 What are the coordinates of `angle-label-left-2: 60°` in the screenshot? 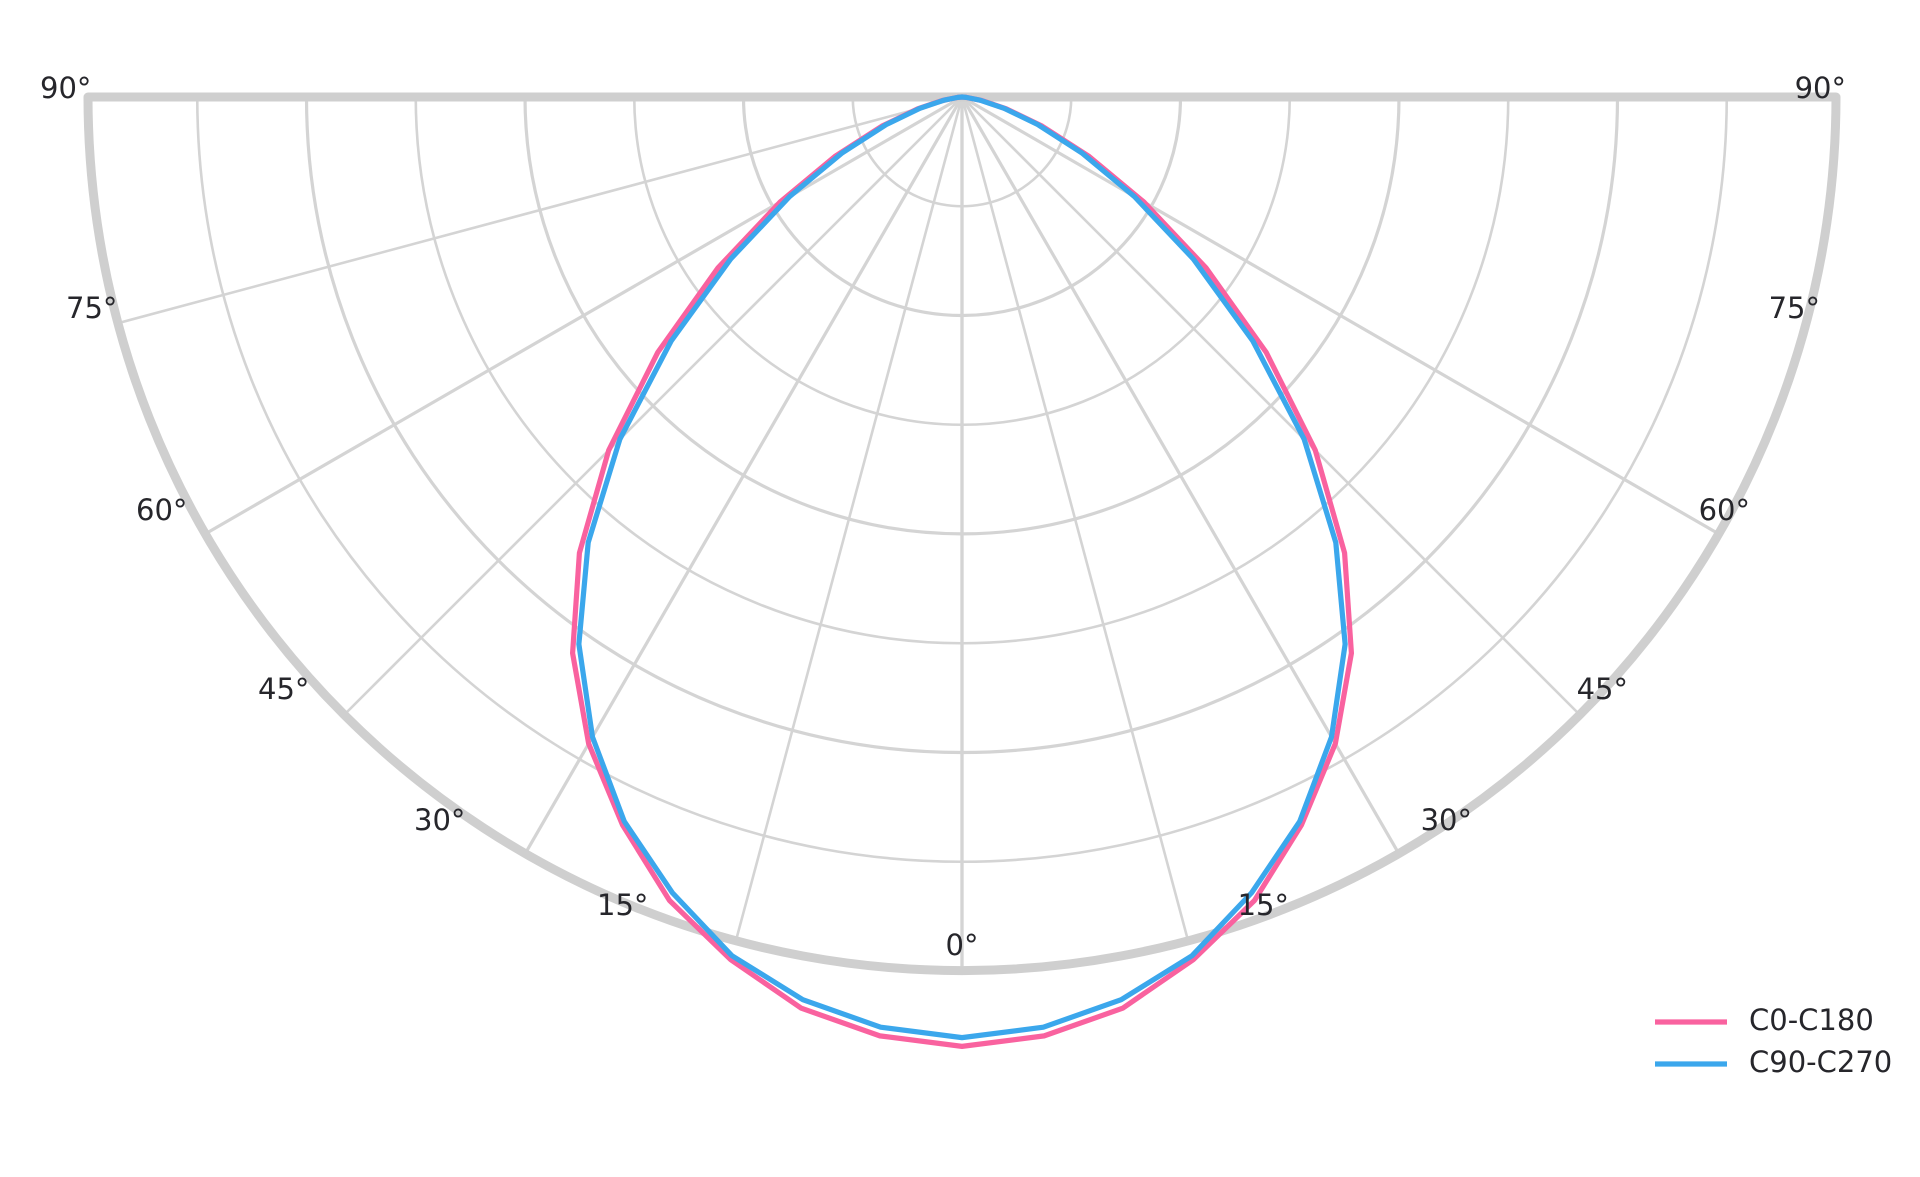 It's located at (161, 510).